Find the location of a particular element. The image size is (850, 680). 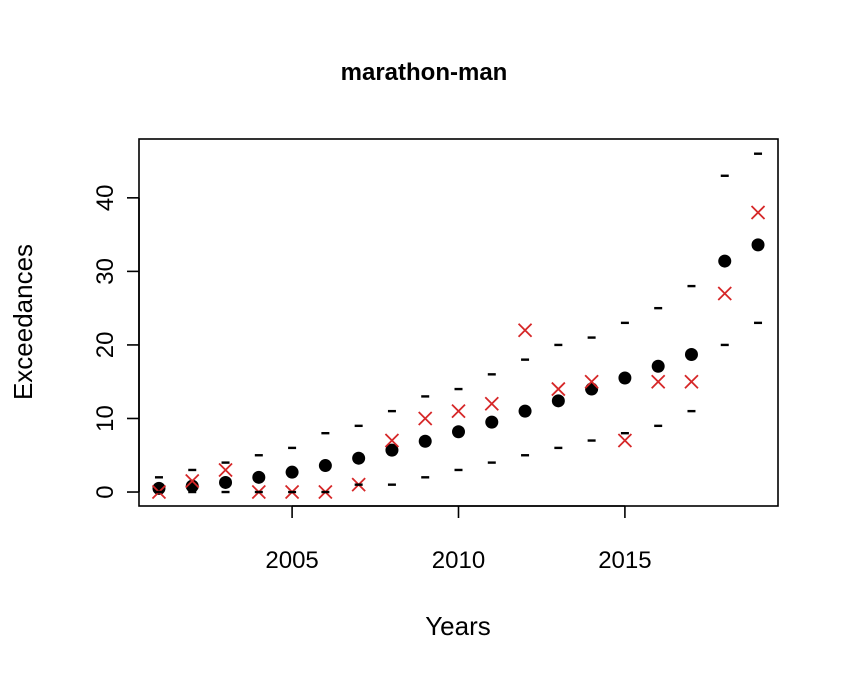

chart-title: marathon-man is located at coordinates (424, 72).